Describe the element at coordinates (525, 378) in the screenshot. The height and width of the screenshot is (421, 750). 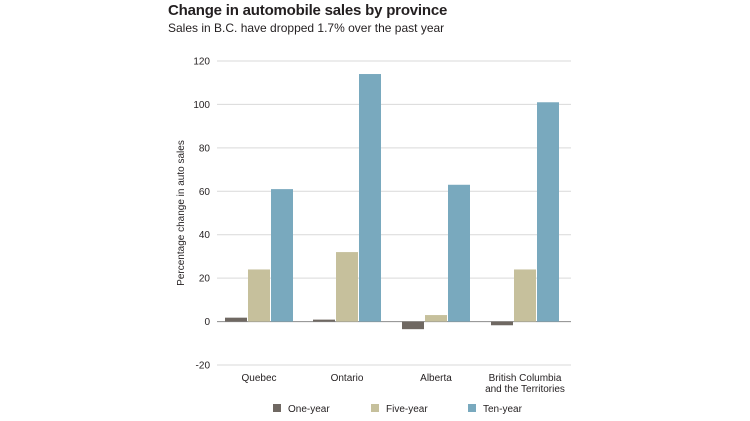
I see `category-label: British Columbia` at that location.